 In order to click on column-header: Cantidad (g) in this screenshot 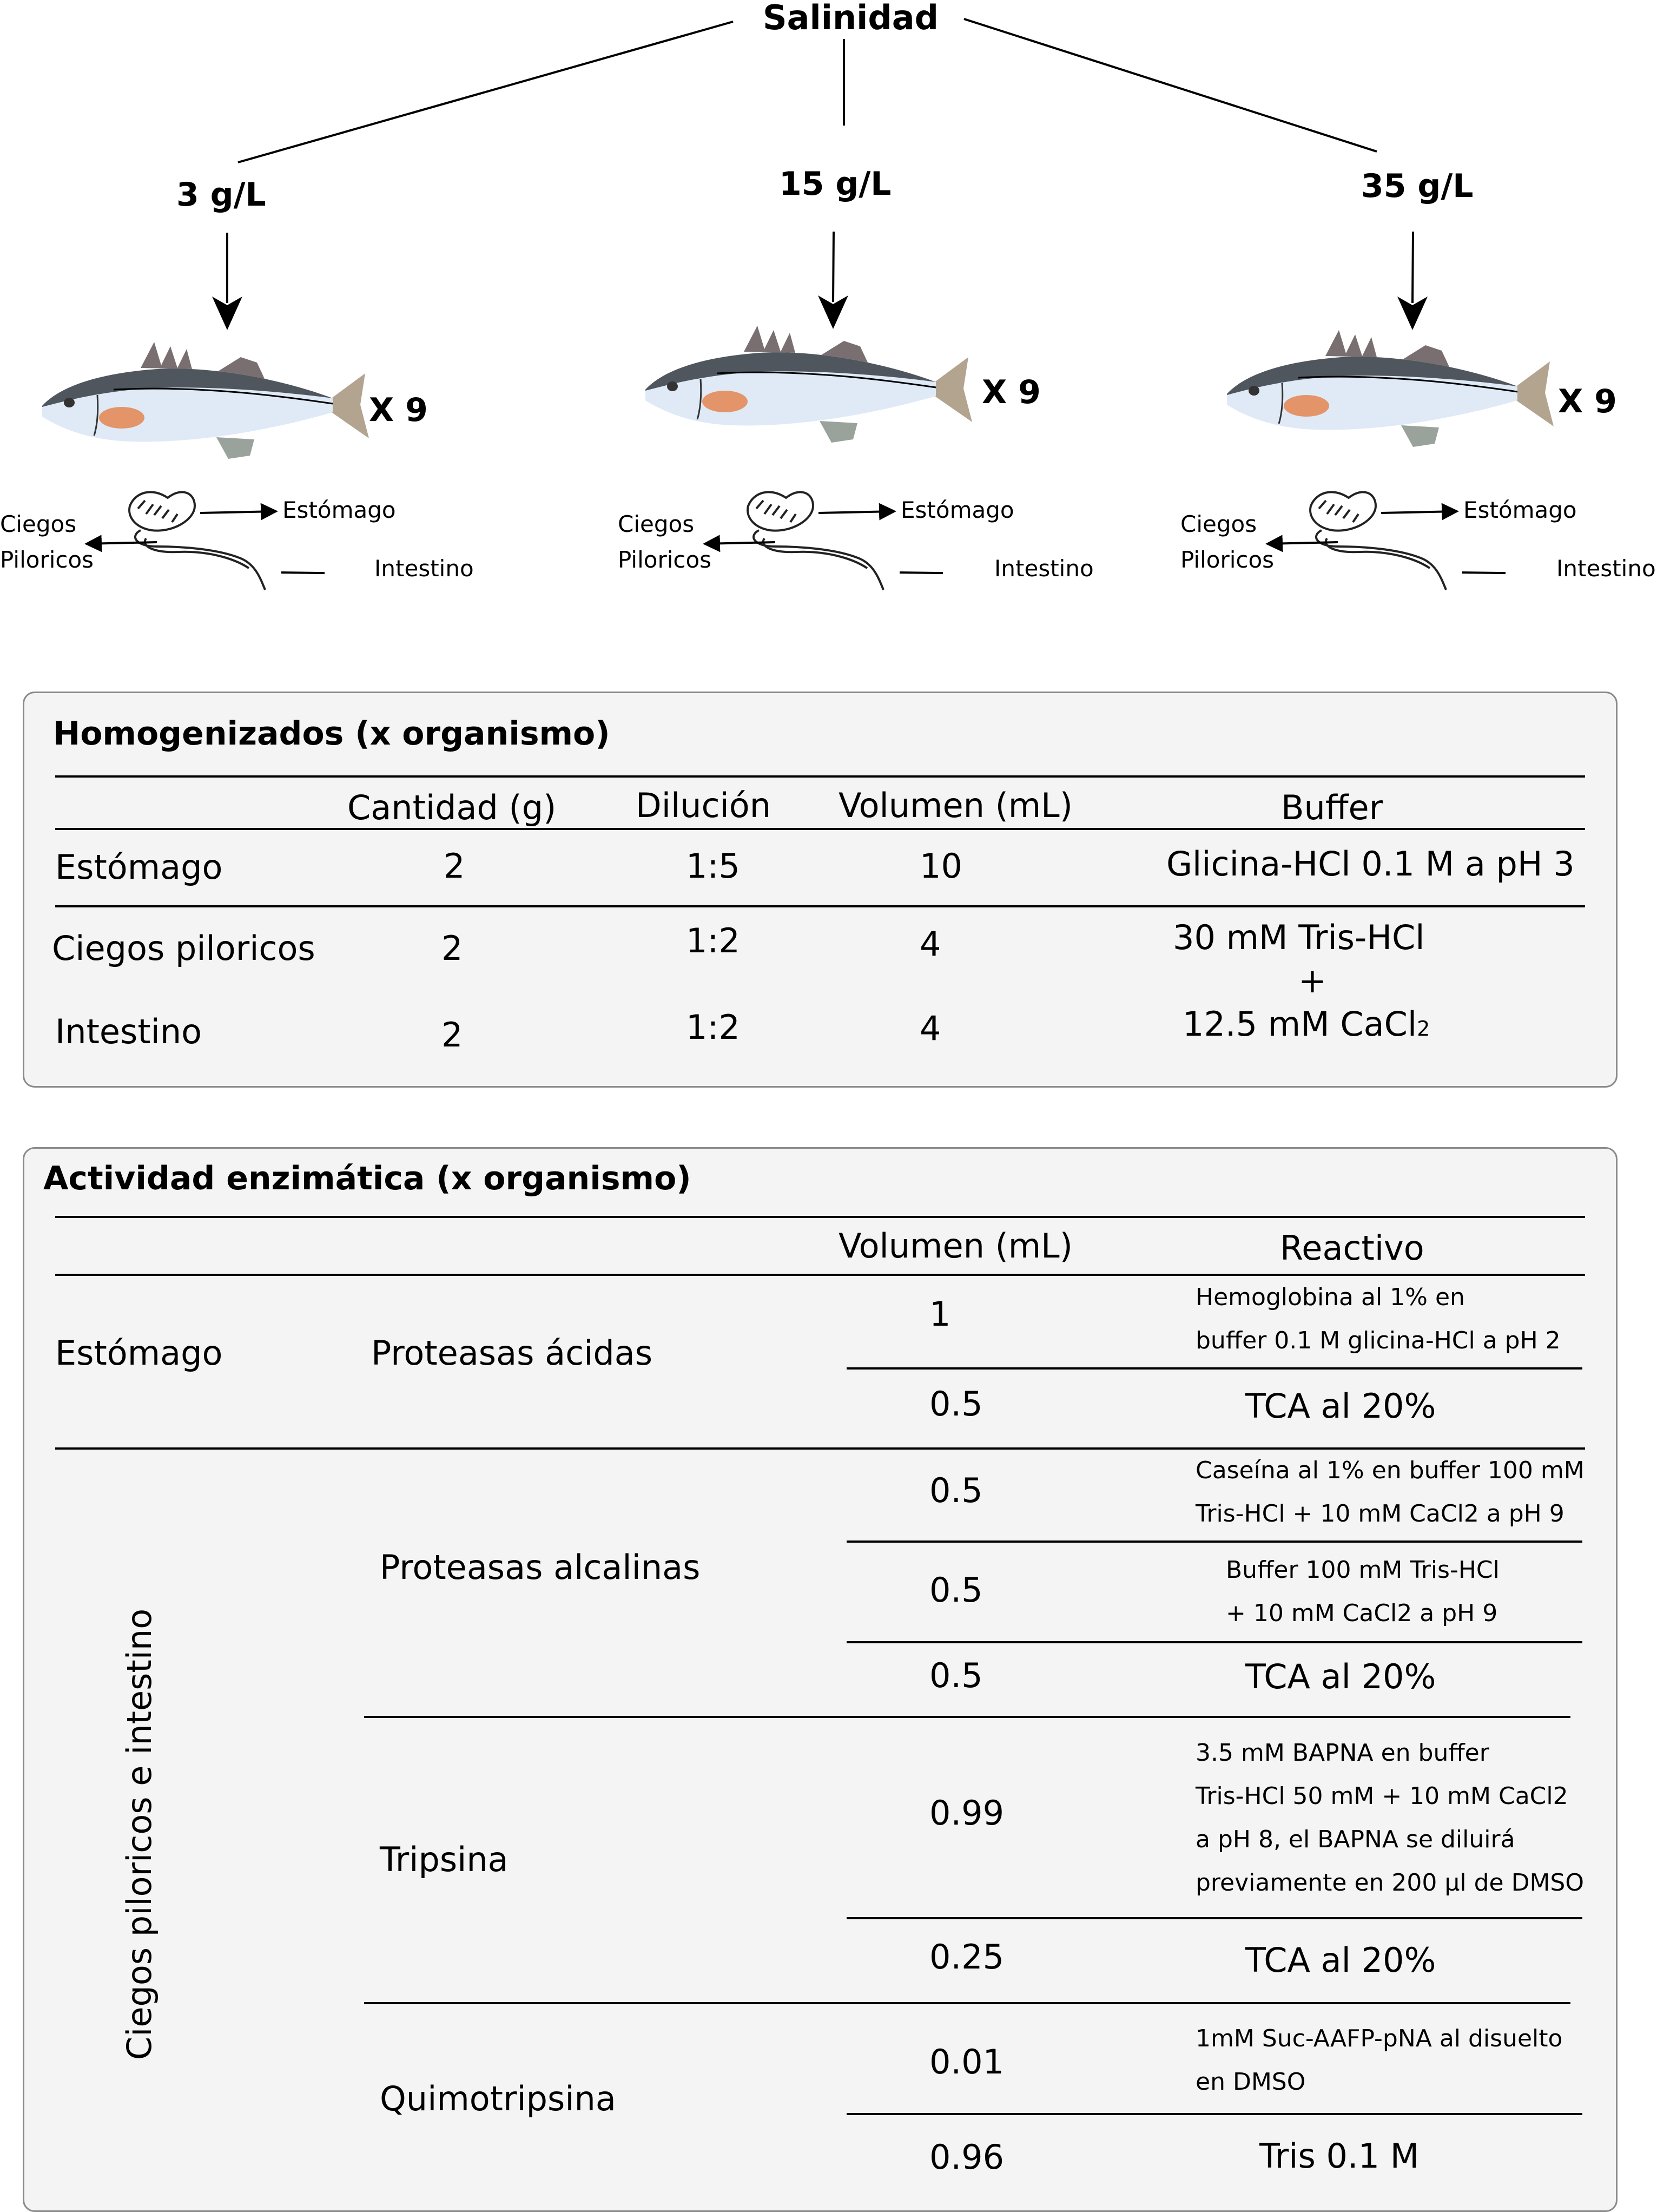, I will do `click(452, 808)`.